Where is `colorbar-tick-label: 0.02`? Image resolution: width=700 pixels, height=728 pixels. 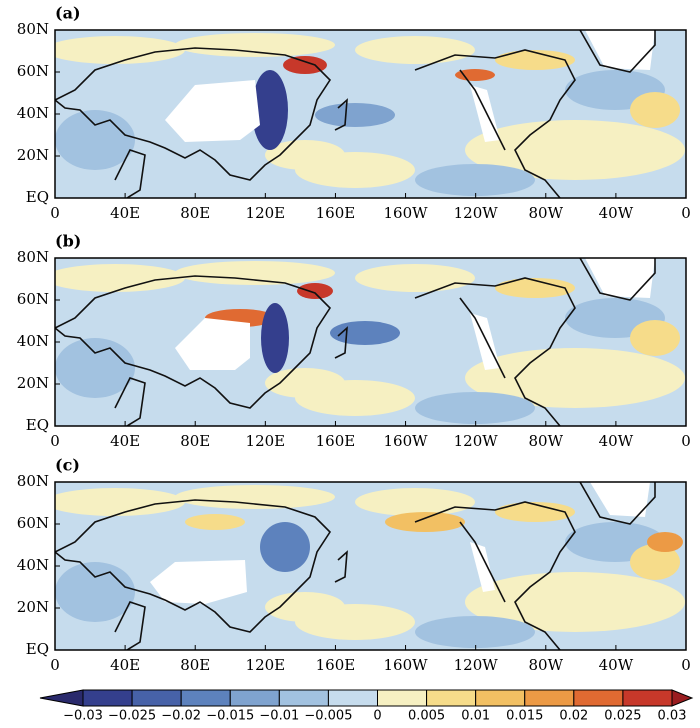 colorbar-tick-label: 0.02 is located at coordinates (573, 716).